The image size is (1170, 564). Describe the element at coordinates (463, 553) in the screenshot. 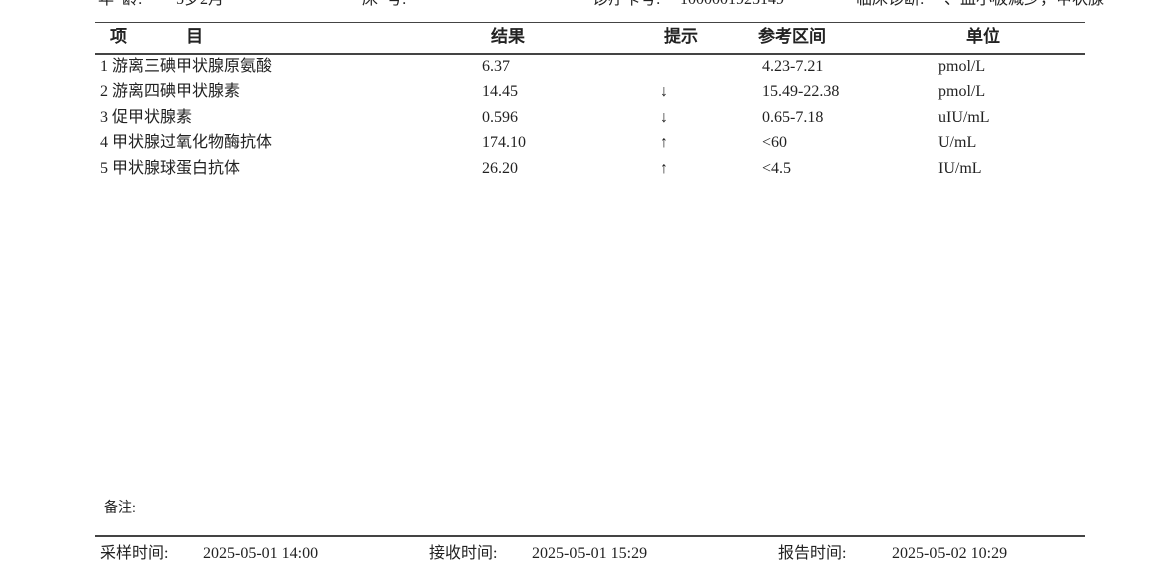

I see `receive-label: 接收时间:` at that location.